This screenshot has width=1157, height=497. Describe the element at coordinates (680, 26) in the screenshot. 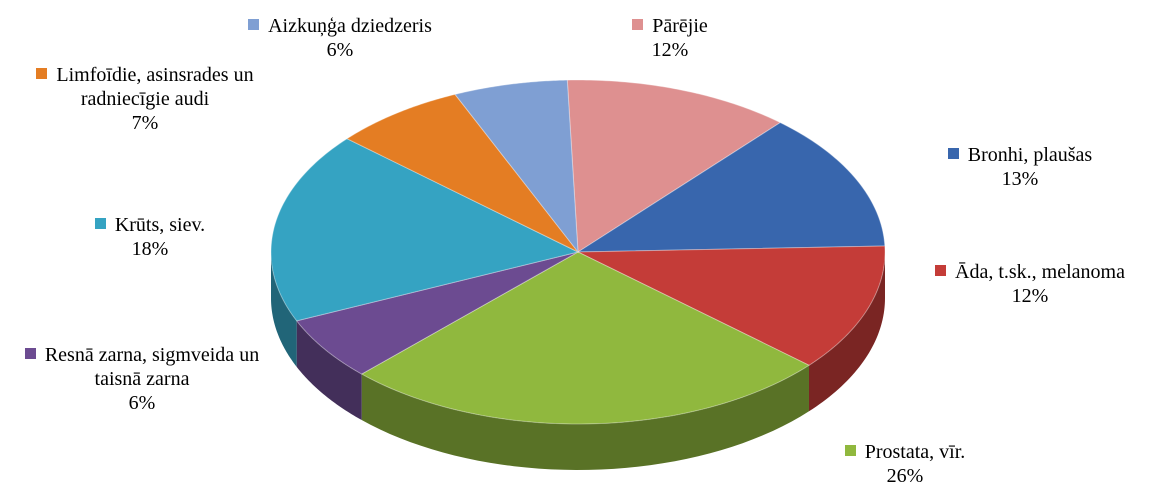

I see `category-label: Pārējie` at that location.